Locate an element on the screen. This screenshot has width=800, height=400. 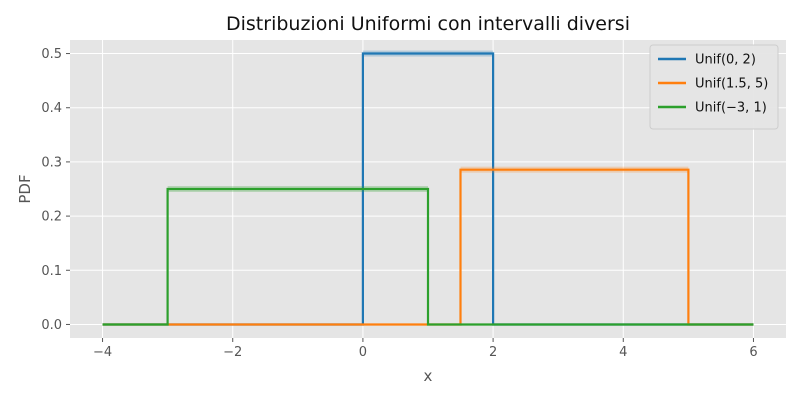
legend: Unif(0, 2) Unif(1.5, 5) Unif(−3, 1) is located at coordinates (714, 87).